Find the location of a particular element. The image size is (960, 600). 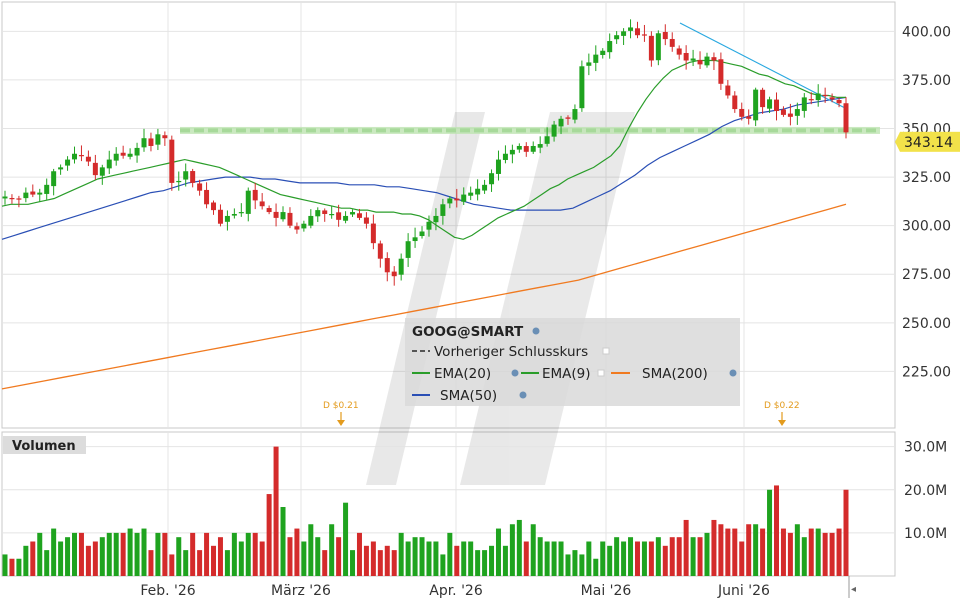

legend-sma200-settings-icon is located at coordinates (733, 373).